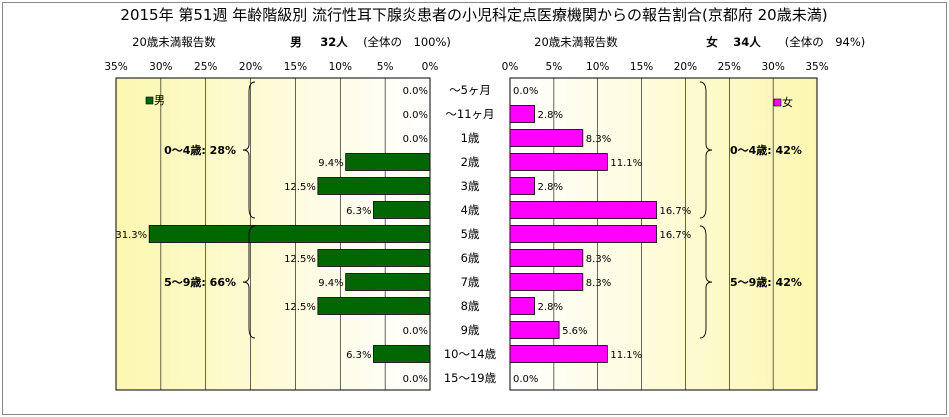 This screenshot has height=417, width=949. I want to click on category-label: 4歳, so click(470, 210).